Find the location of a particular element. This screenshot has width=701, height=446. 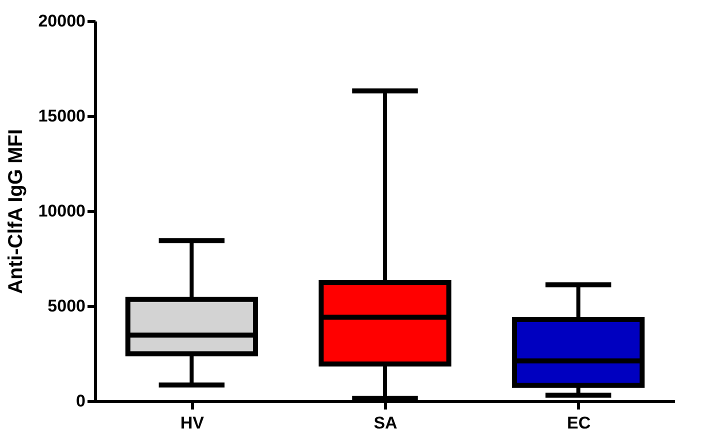

x-tick-label: EC is located at coordinates (579, 423).